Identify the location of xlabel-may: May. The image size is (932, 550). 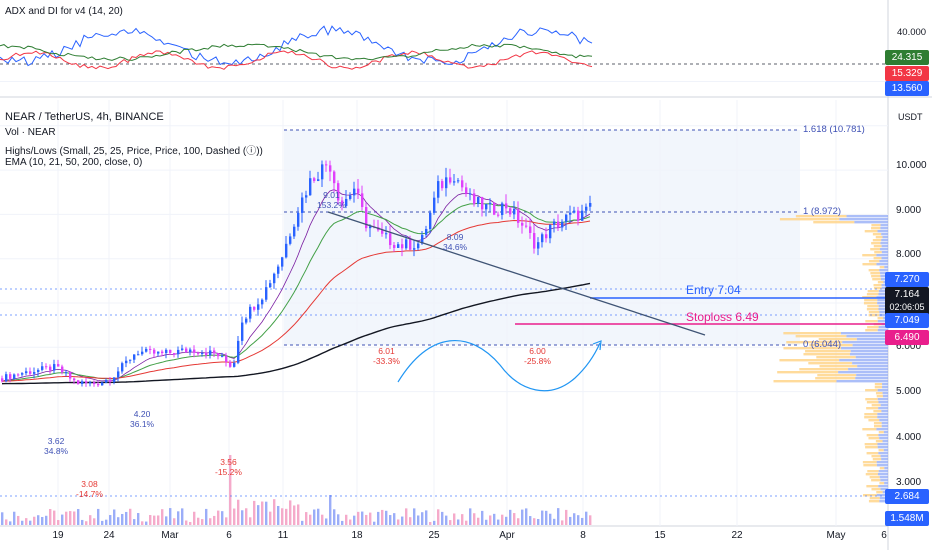
(836, 535).